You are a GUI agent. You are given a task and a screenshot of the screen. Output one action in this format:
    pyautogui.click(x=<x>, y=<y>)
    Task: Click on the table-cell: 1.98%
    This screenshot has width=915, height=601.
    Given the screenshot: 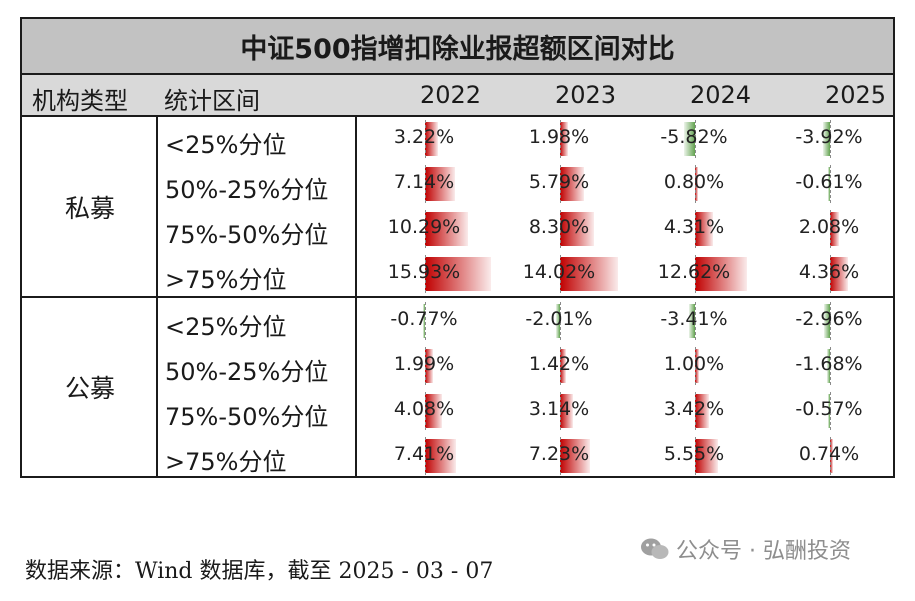 What is the action you would take?
    pyautogui.click(x=559, y=139)
    